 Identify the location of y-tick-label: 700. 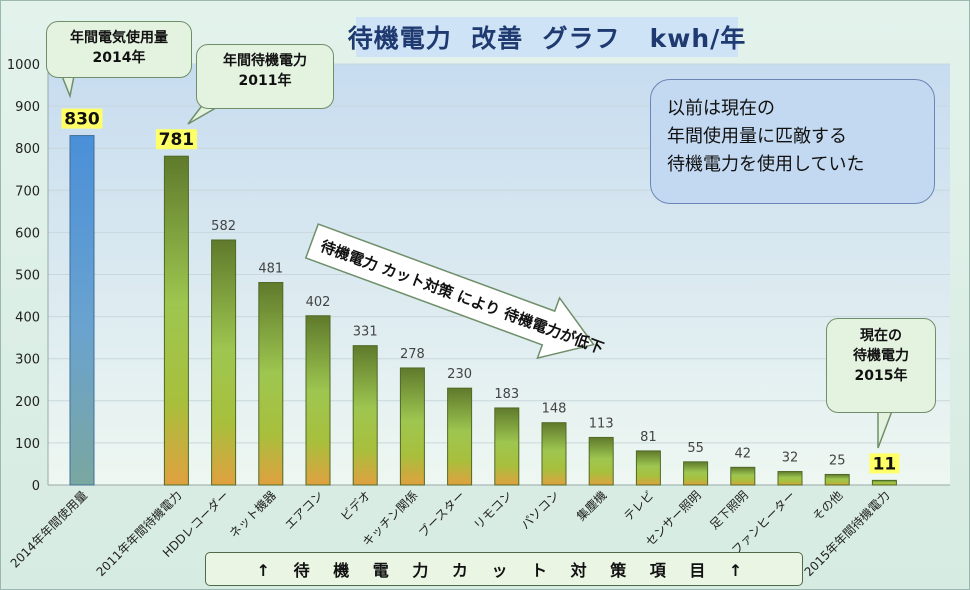
(27, 191).